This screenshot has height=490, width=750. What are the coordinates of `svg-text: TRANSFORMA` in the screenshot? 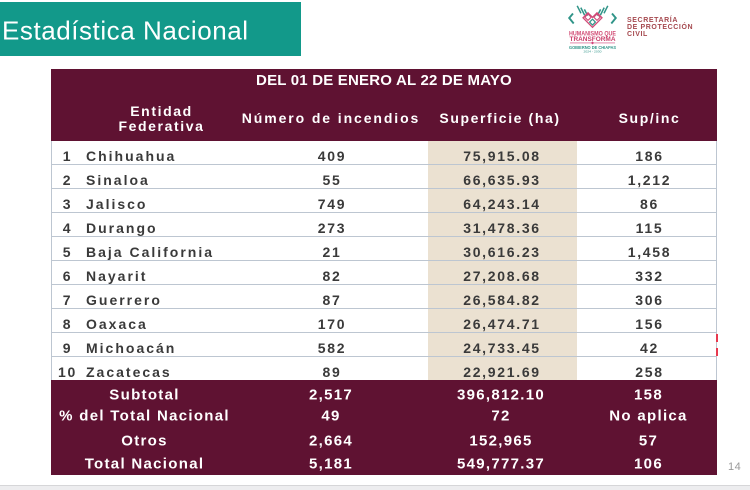 It's located at (593, 39).